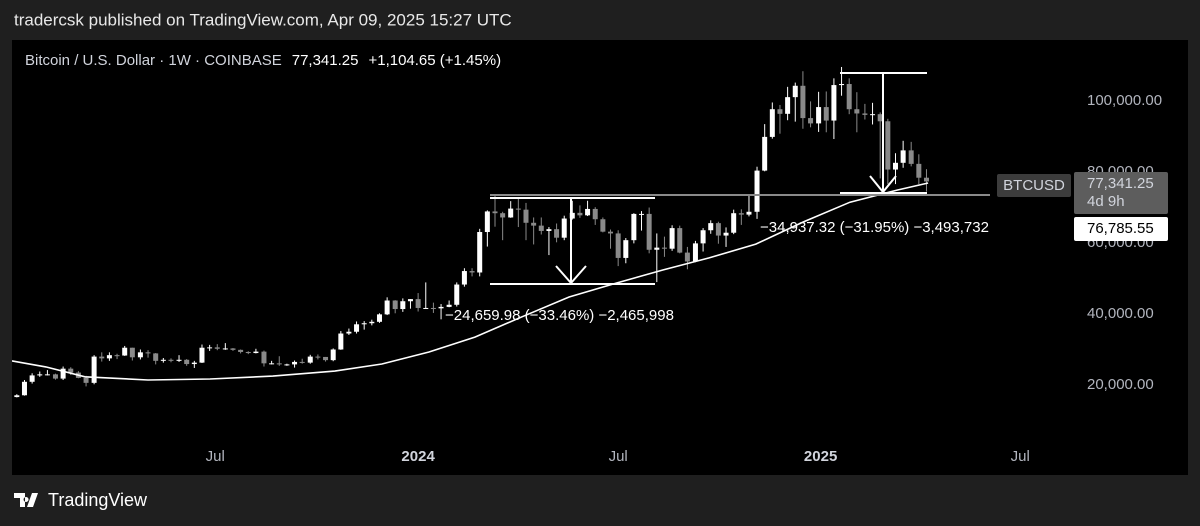 This screenshot has width=1200, height=526. What do you see at coordinates (1124, 100) in the screenshot?
I see `y-tick-label: 100,000.00` at bounding box center [1124, 100].